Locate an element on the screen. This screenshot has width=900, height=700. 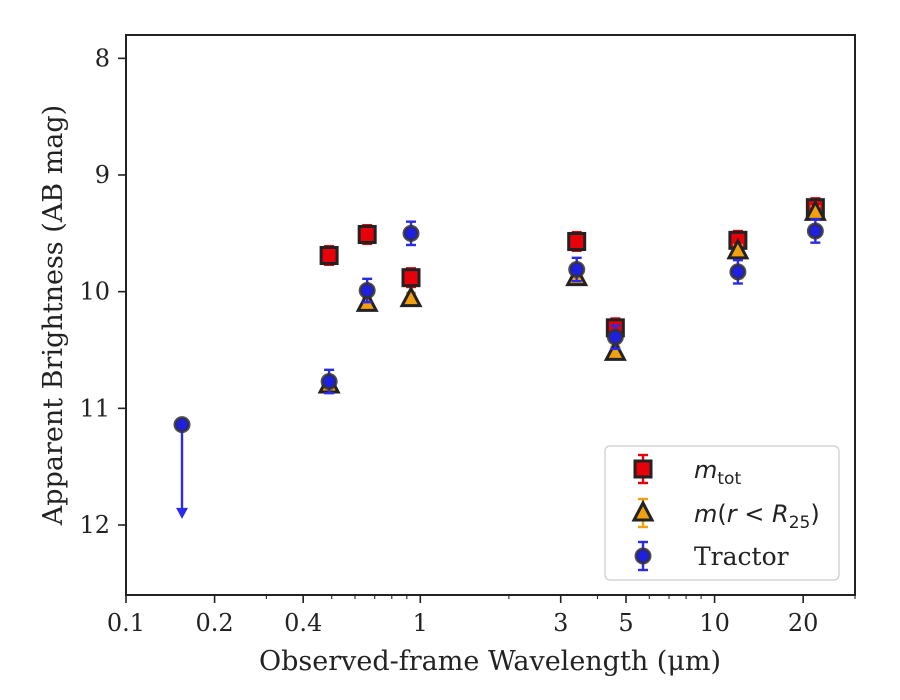
x-axis-label: Observed-frame Wavelength (μm) is located at coordinates (490, 661).